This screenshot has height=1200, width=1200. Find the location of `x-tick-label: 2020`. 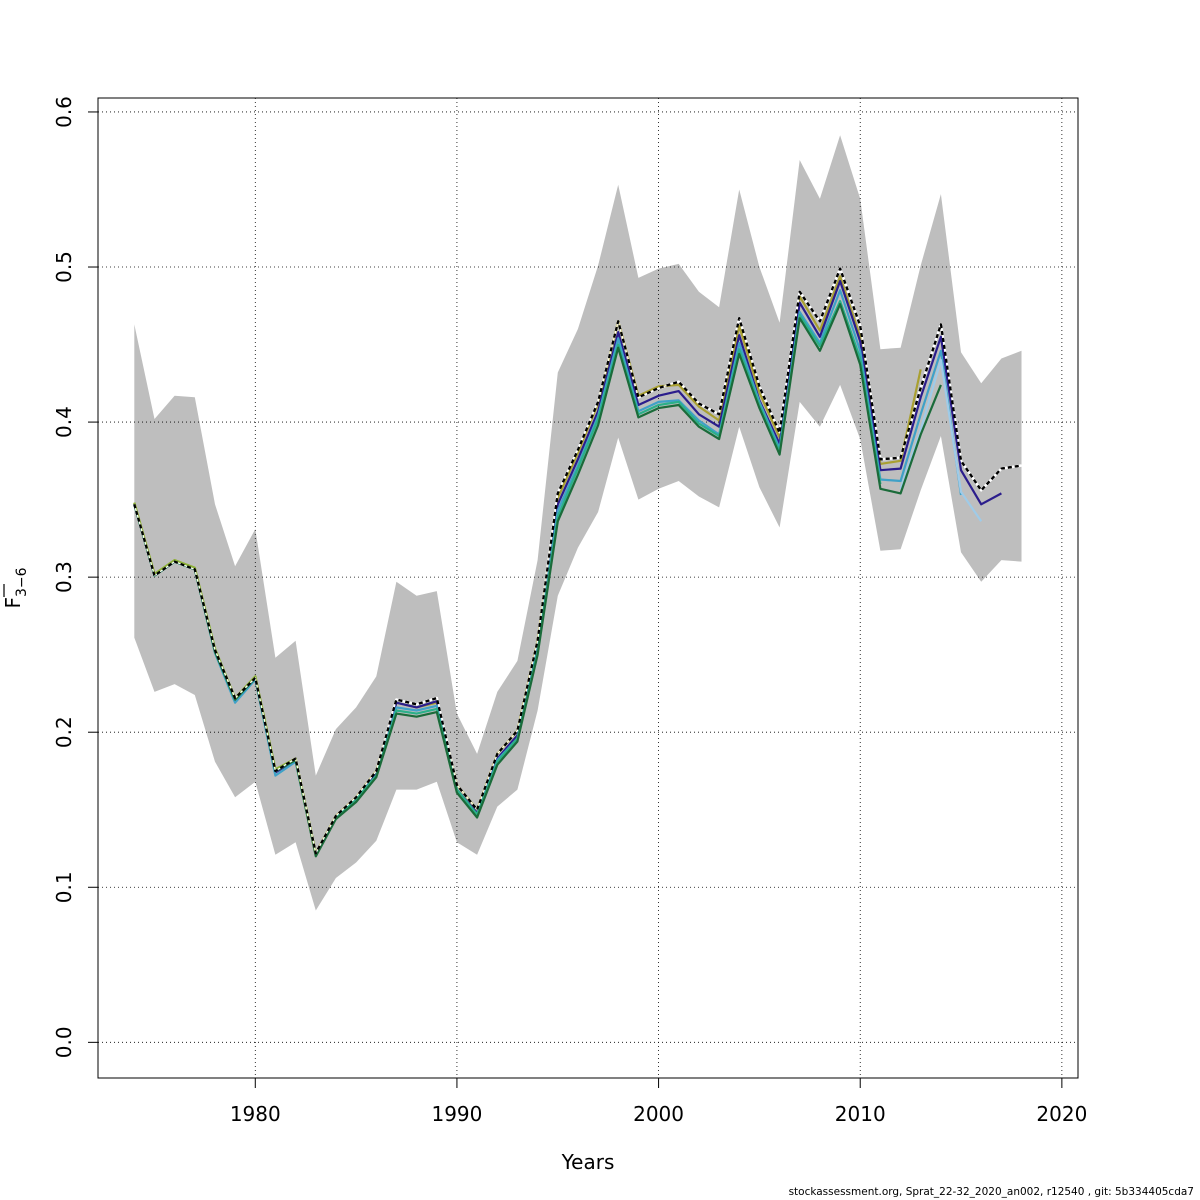

x-tick-label: 2020 is located at coordinates (1061, 1114).